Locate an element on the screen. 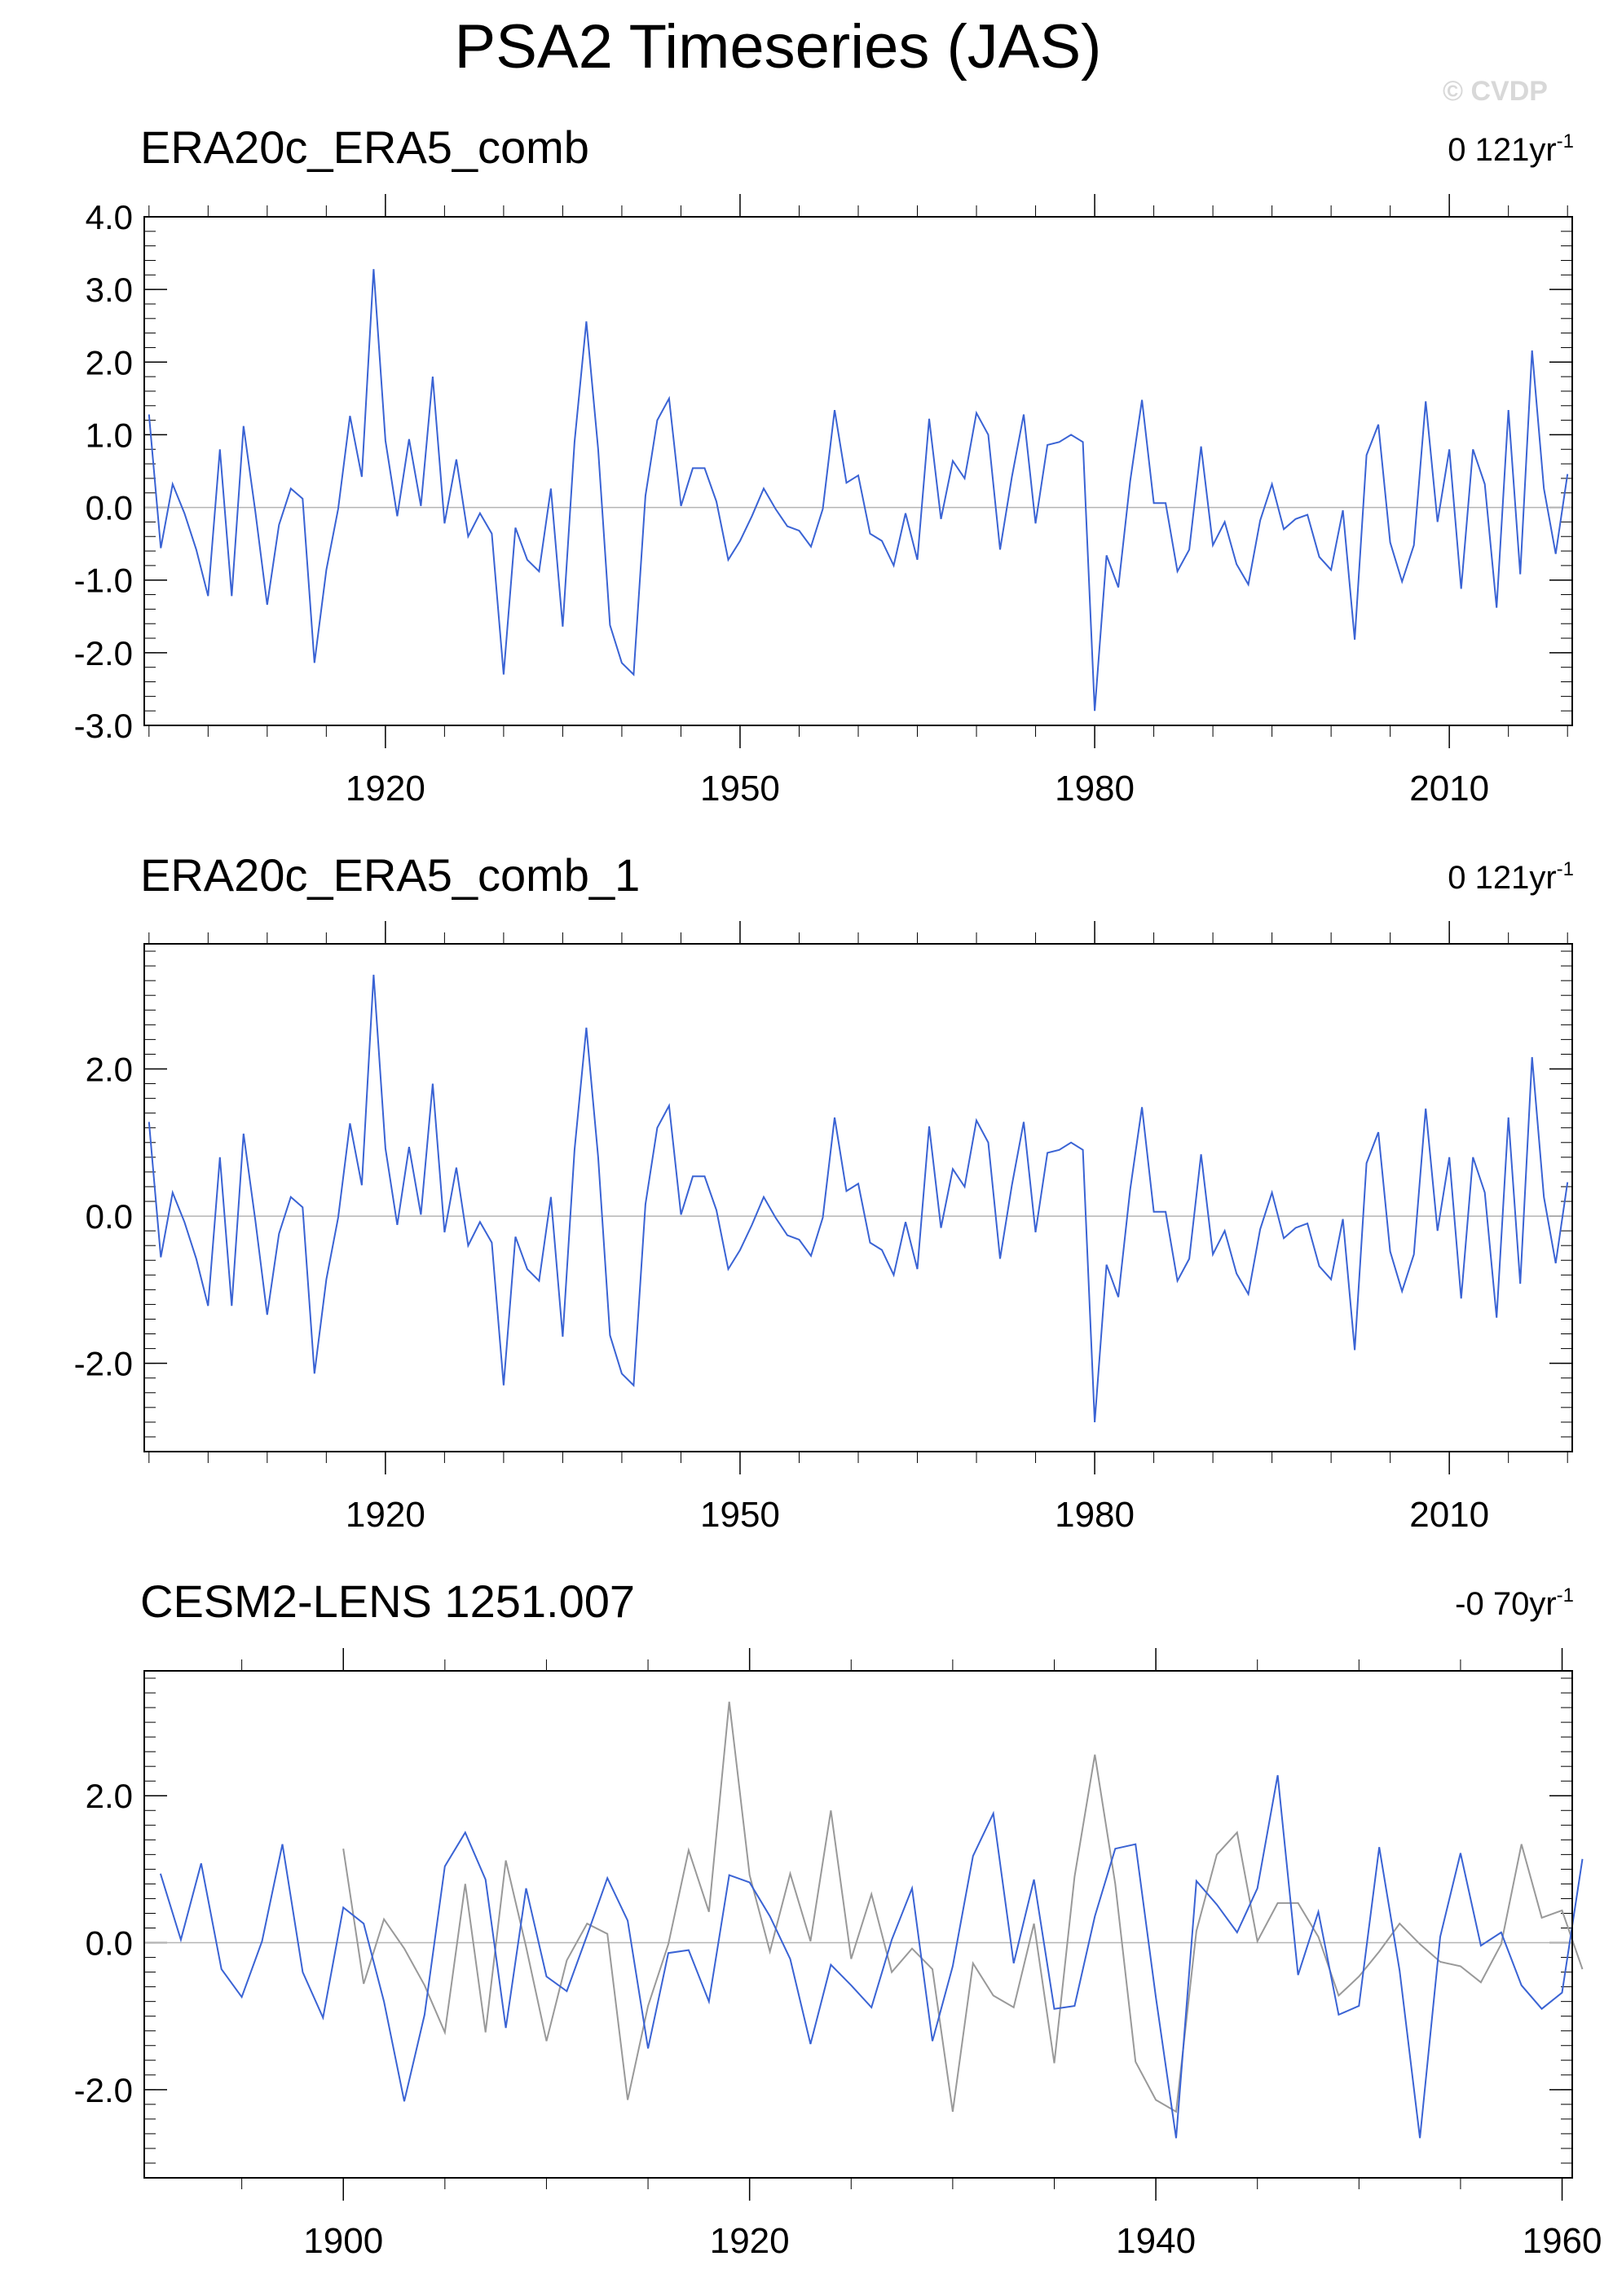 This screenshot has height=2296, width=1613. panel-1-trend: 0 121yr-1 is located at coordinates (1511, 149).